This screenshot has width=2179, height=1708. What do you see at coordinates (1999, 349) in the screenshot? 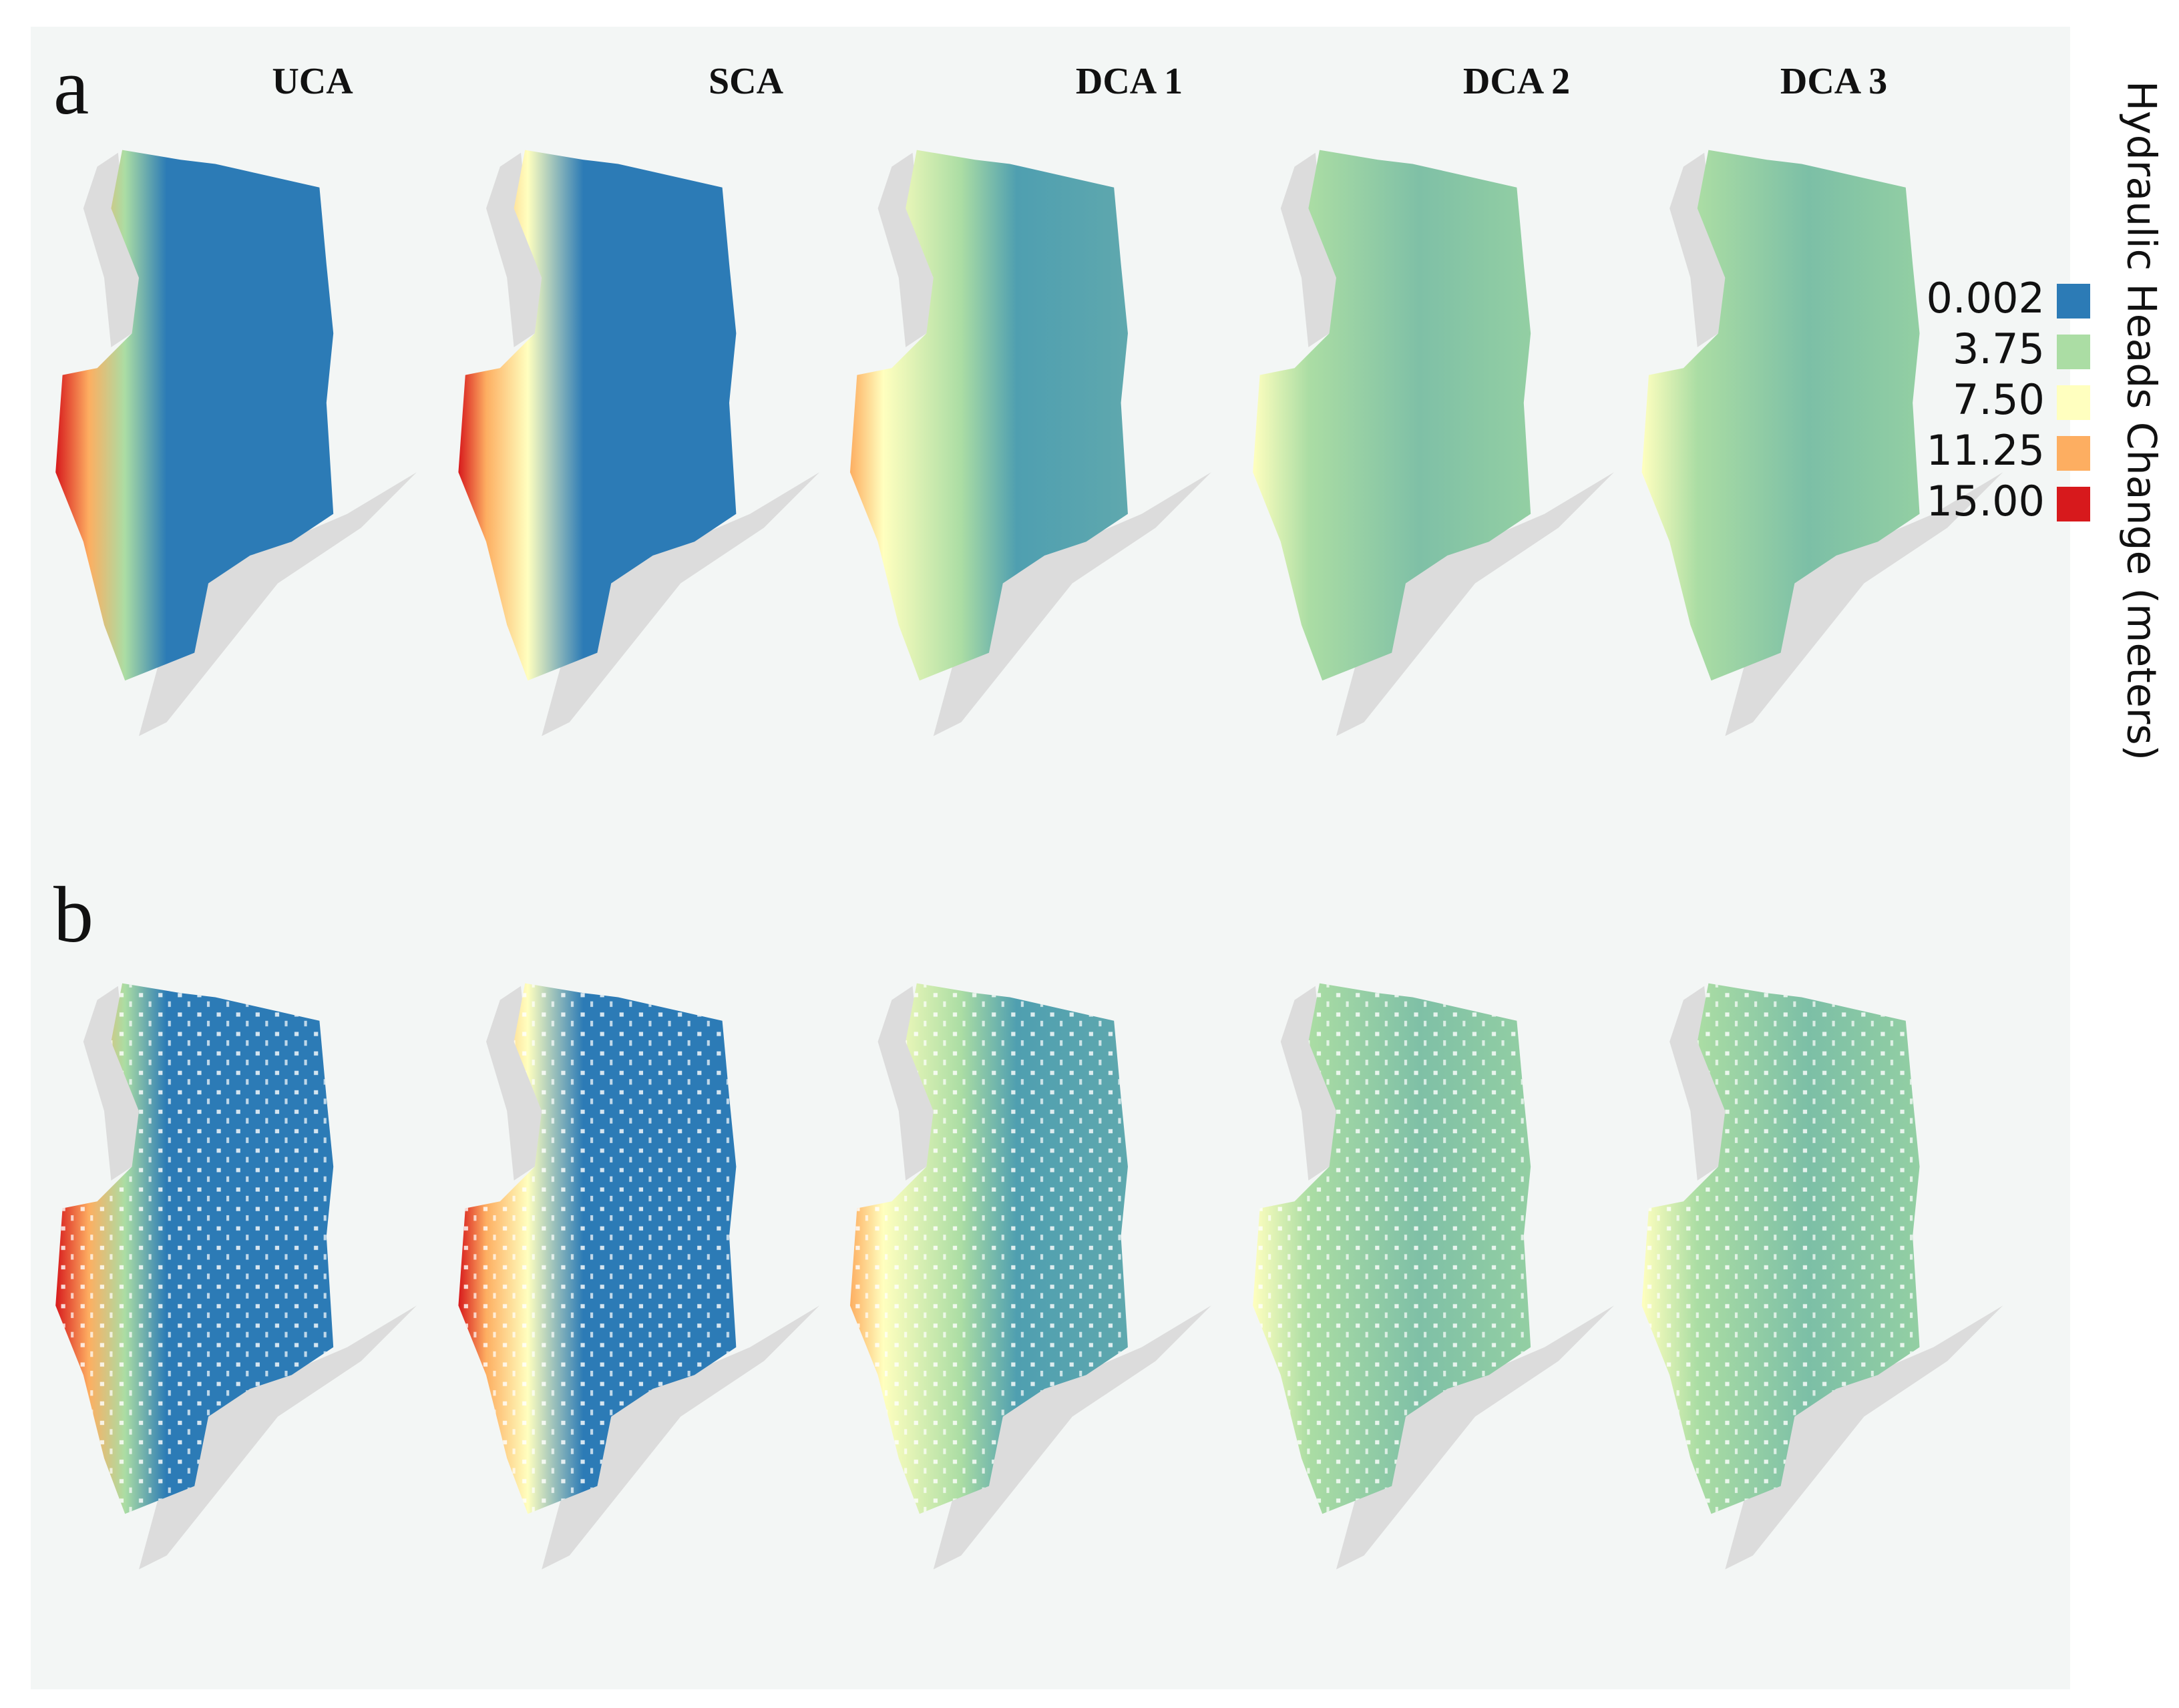
I see `legend-label: 3.75` at bounding box center [1999, 349].